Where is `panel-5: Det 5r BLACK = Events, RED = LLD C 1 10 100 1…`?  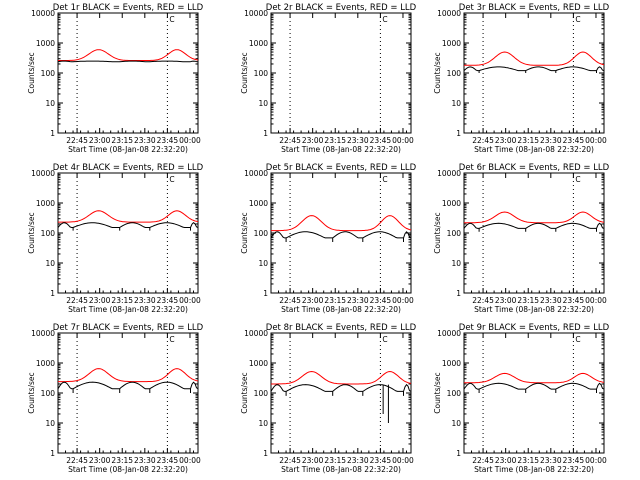 panel-5: Det 5r BLACK = Events, RED = LLD C 1 10 100 1… is located at coordinates (328, 238).